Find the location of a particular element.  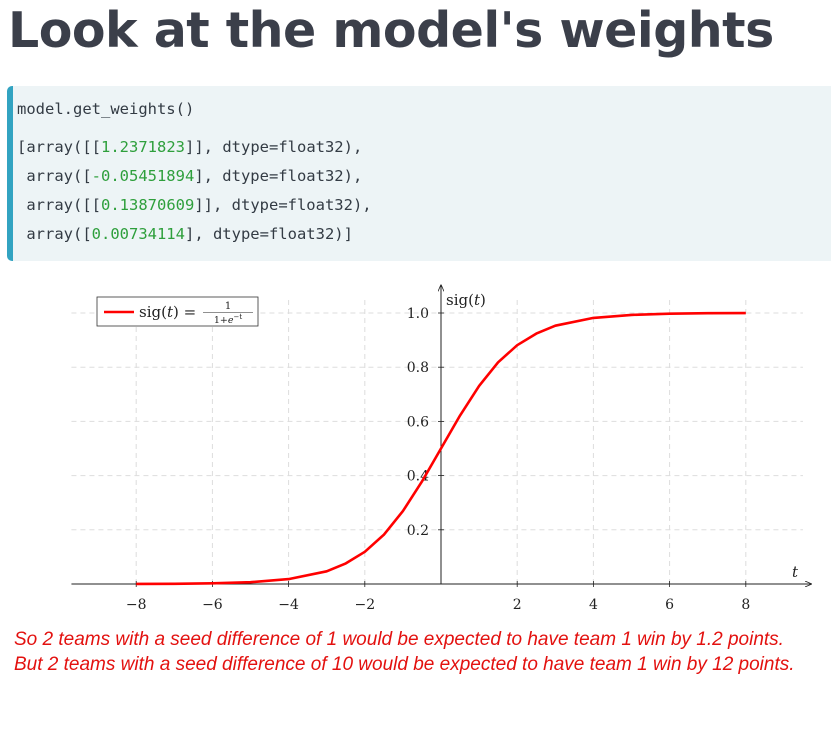

code-output-line: array([-0.05451894], dtype=float32), is located at coordinates (194, 176).